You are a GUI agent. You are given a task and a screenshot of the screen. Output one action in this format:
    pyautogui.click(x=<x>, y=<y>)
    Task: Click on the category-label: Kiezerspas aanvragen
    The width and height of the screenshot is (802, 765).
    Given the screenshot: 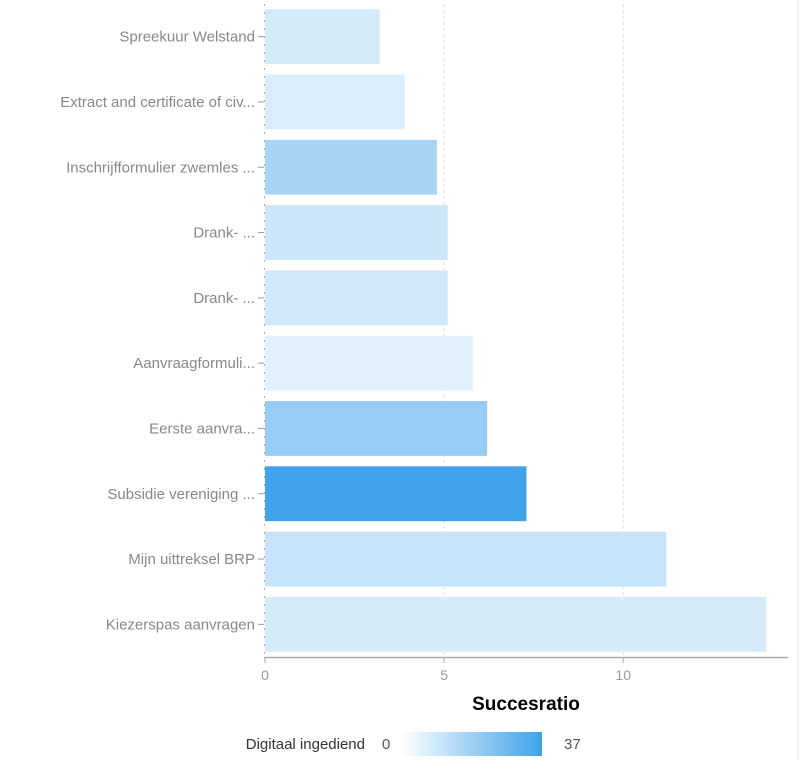 What is the action you would take?
    pyautogui.click(x=180, y=624)
    